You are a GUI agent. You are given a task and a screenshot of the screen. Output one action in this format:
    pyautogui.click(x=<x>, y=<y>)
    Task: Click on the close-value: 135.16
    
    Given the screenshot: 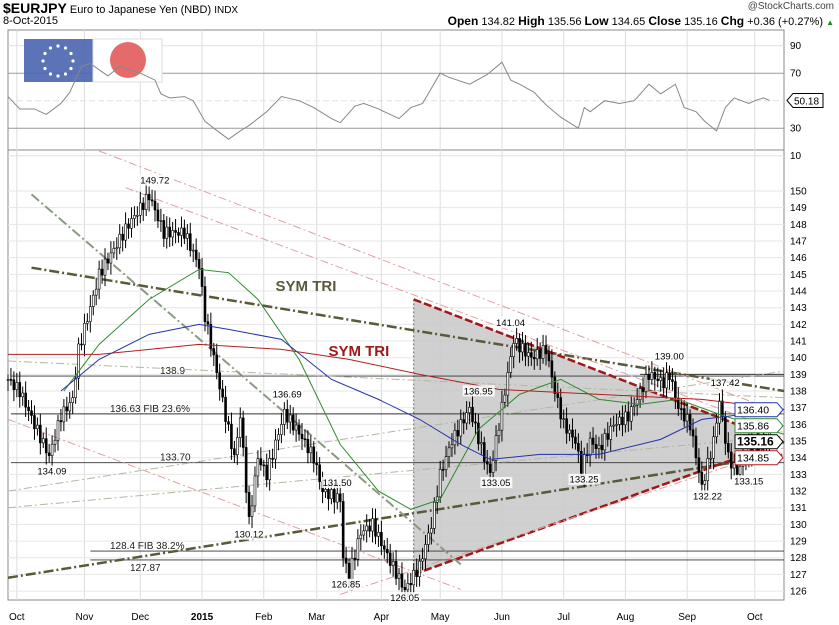 What is the action you would take?
    pyautogui.click(x=701, y=22)
    